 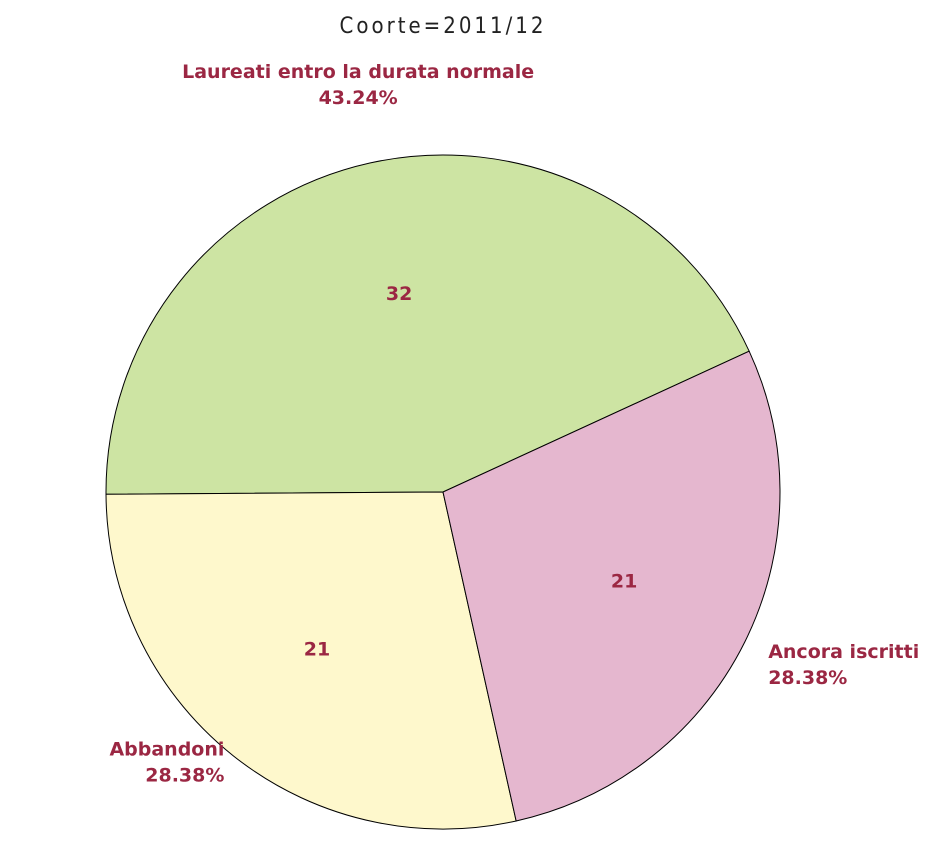 I want to click on slice-percent-label: 43.24%, so click(x=358, y=98).